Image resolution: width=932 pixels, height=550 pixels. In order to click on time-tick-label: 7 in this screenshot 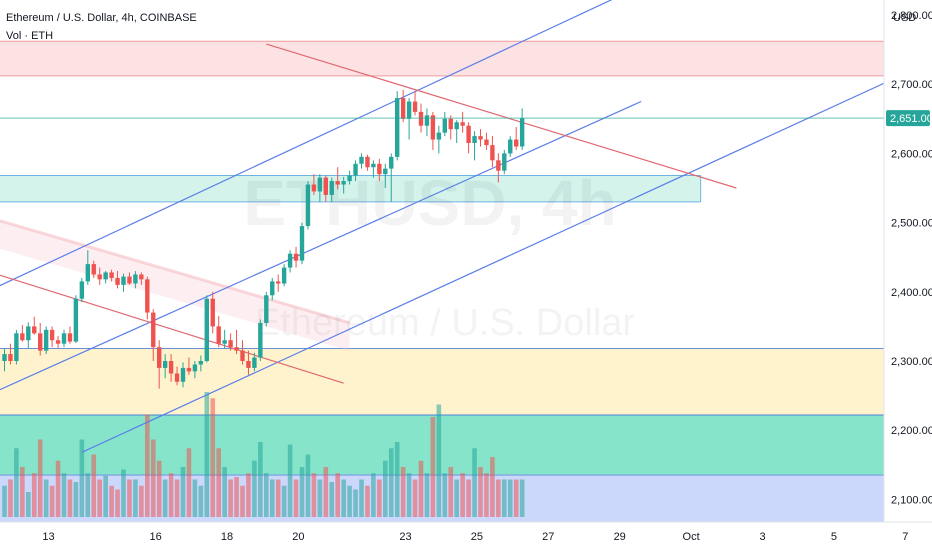, I will do `click(905, 537)`.